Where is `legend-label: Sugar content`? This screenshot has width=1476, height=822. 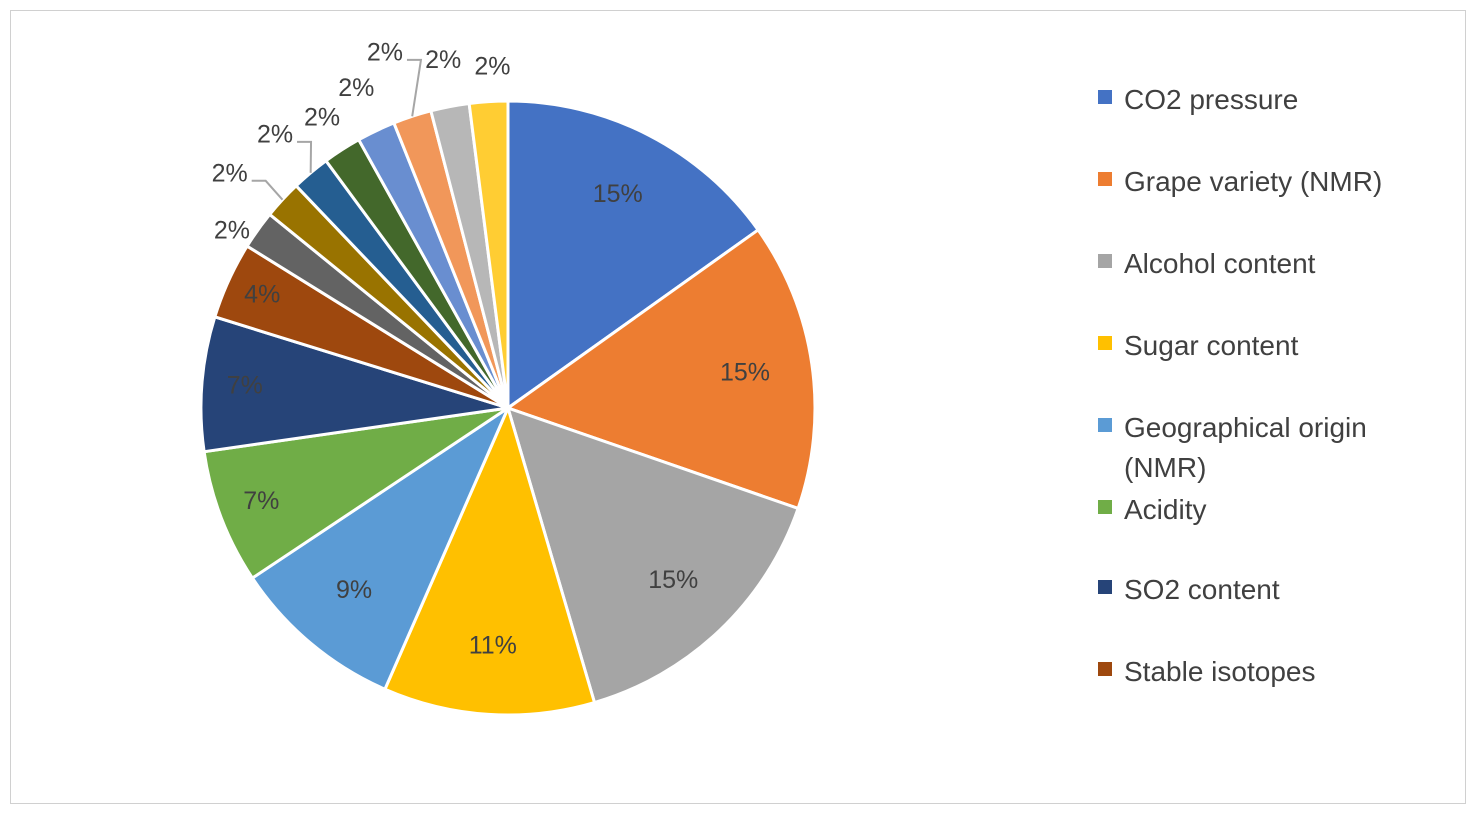 legend-label: Sugar content is located at coordinates (1211, 345).